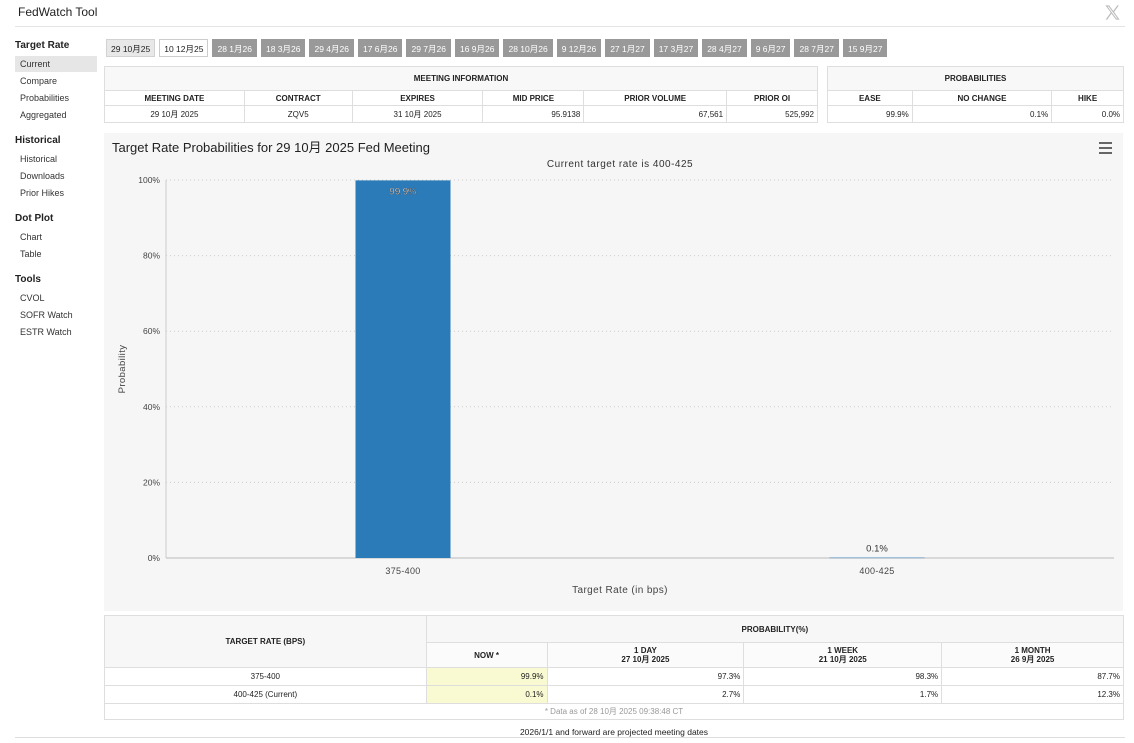 The width and height of the screenshot is (1134, 743). What do you see at coordinates (982, 98) in the screenshot?
I see `header-no-change: NO CHANGE` at bounding box center [982, 98].